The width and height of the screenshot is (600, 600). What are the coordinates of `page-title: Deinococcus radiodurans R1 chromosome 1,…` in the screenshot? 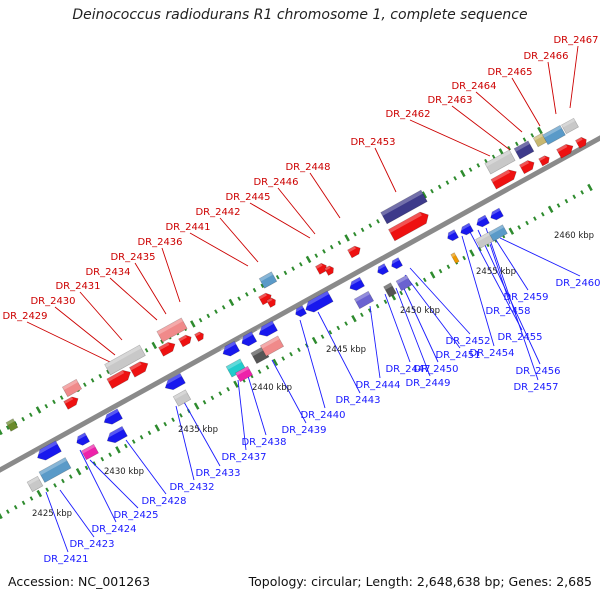 It's located at (300, 15).